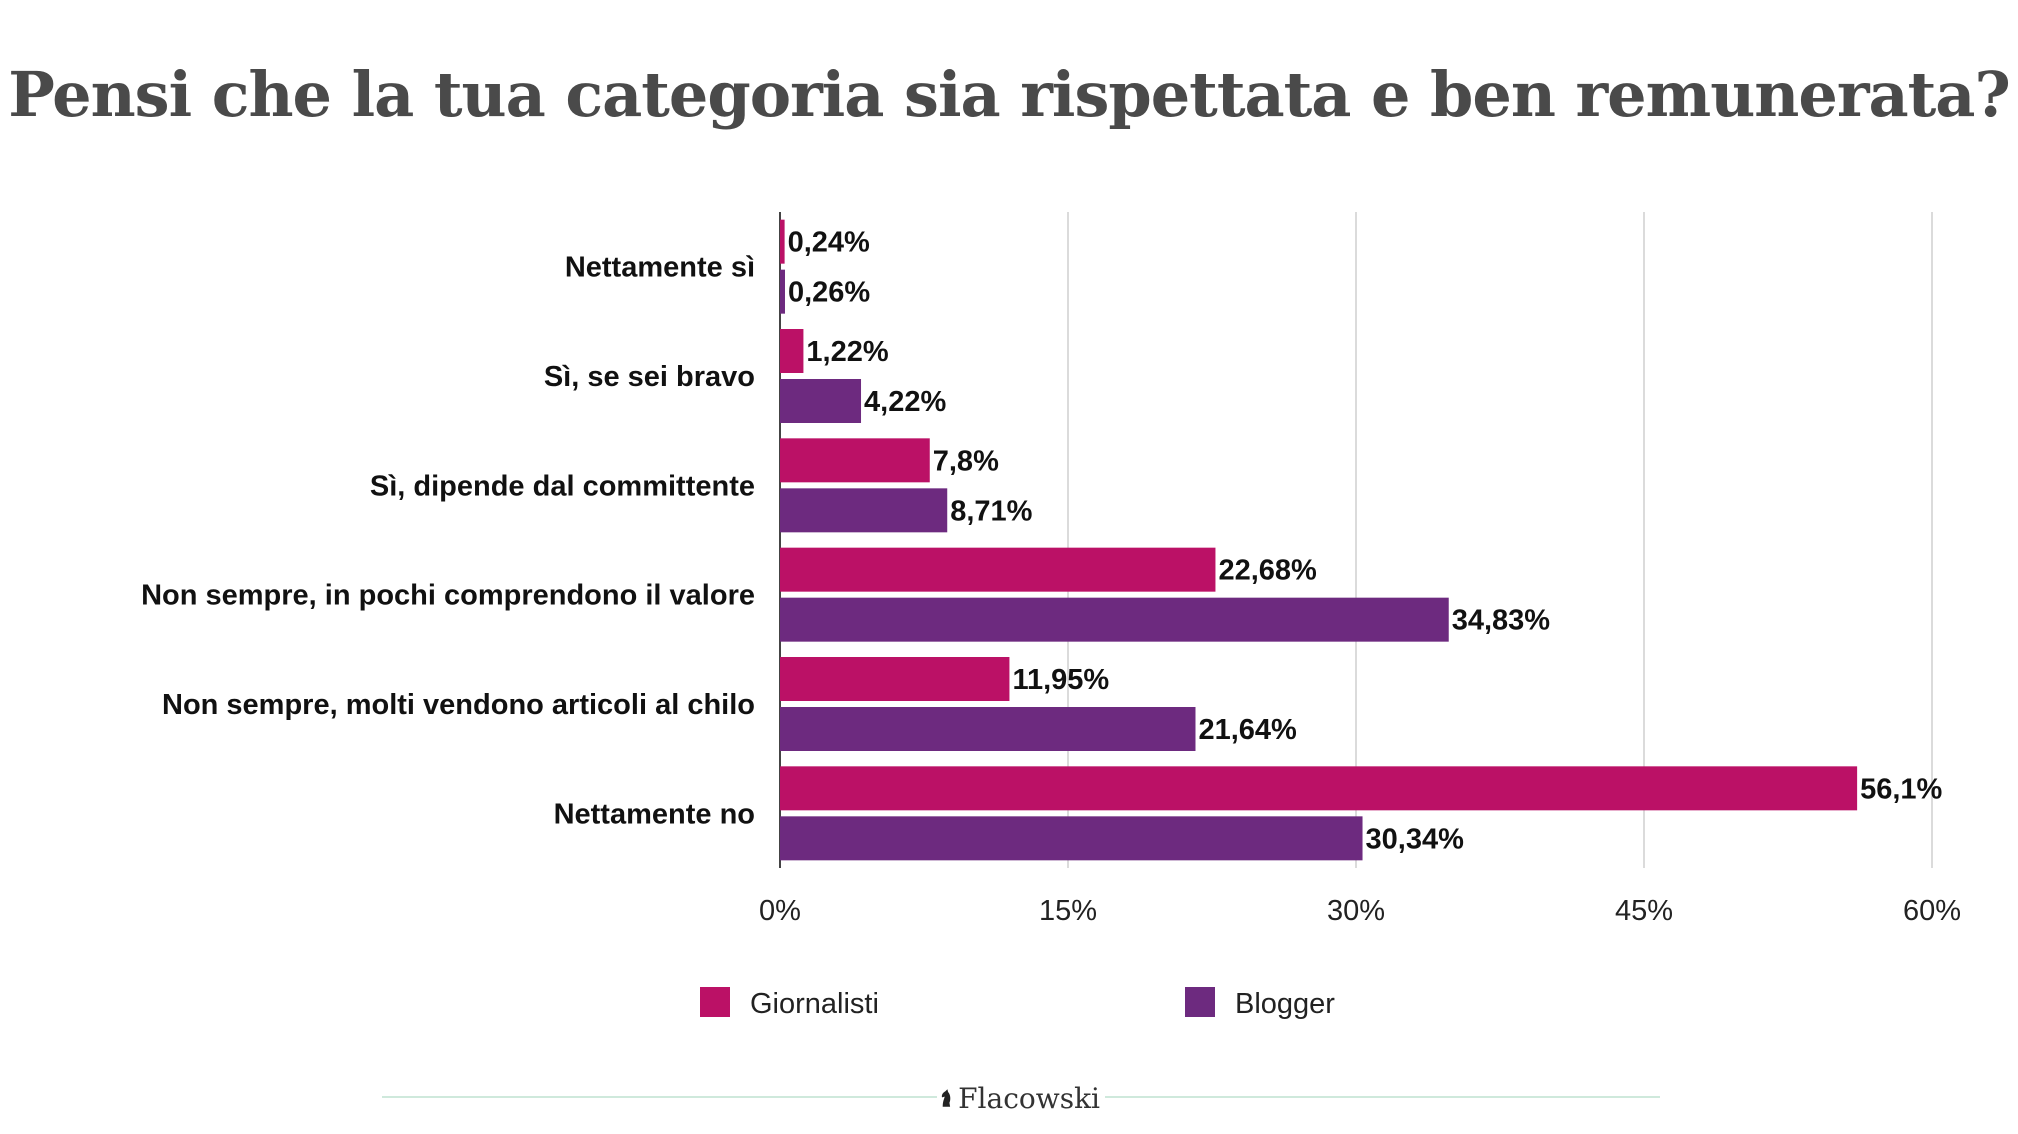  What do you see at coordinates (946, 1098) in the screenshot?
I see `knight-icon` at bounding box center [946, 1098].